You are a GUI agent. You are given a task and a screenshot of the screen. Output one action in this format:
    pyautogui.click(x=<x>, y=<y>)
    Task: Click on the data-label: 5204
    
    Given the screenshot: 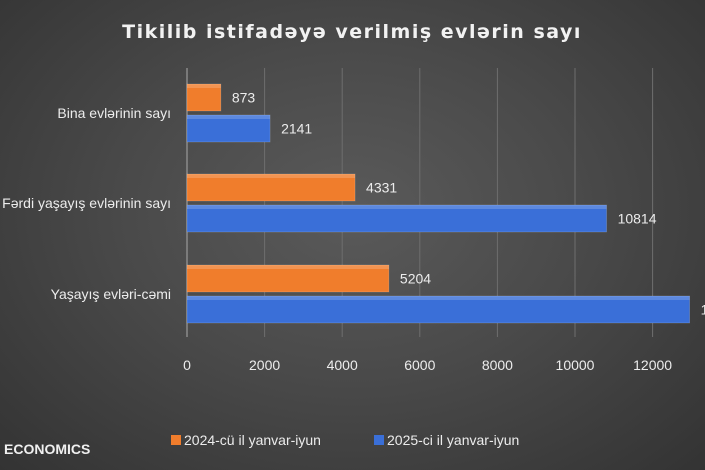 What is the action you would take?
    pyautogui.click(x=415, y=279)
    